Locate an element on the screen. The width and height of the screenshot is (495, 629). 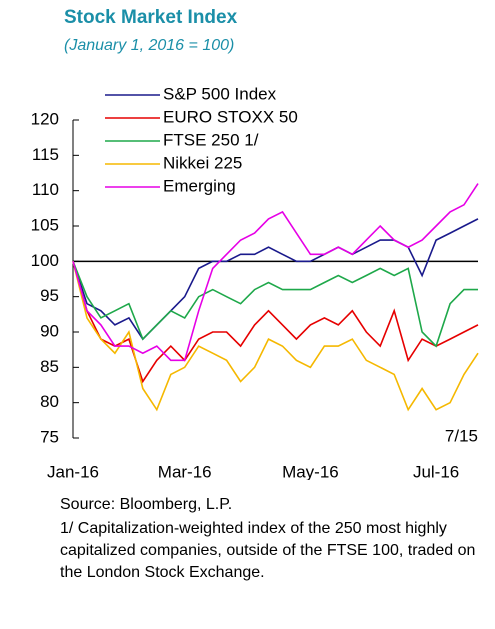
x-tick-label: Mar-16 is located at coordinates (185, 471).